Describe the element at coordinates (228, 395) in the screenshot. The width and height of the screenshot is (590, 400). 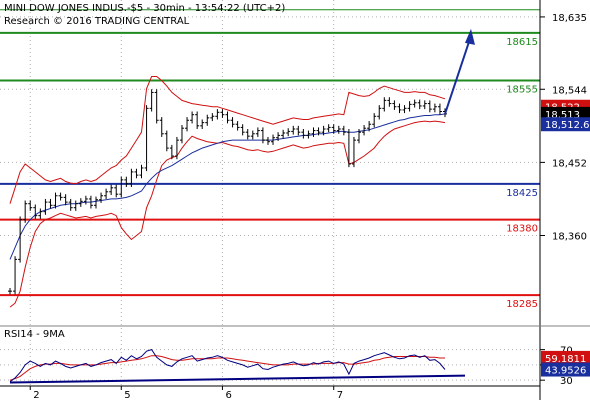
I see `time-tick-label: 6` at that location.